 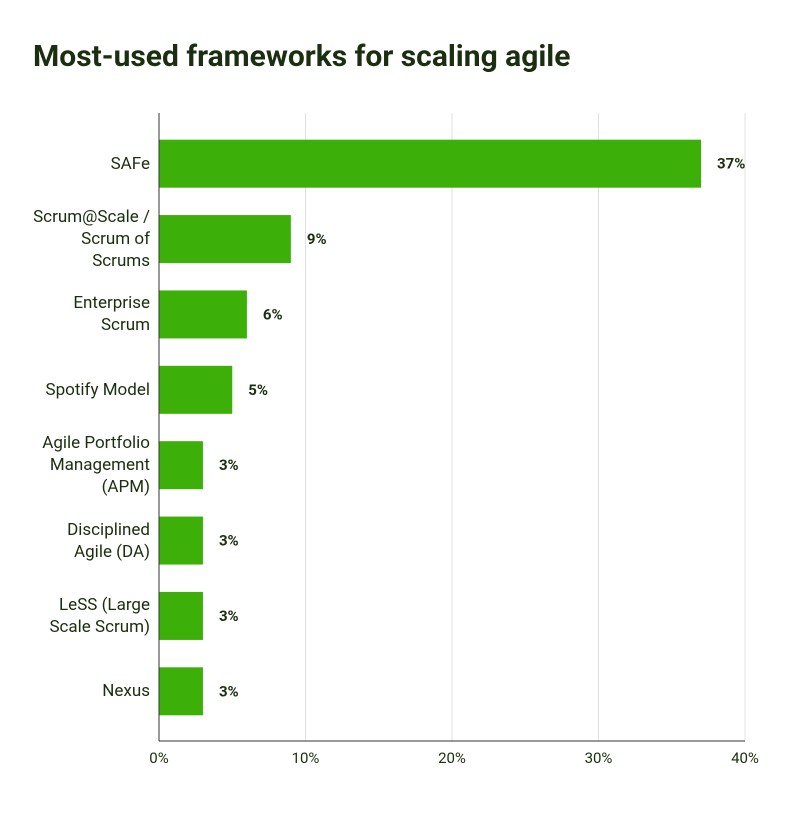 What do you see at coordinates (301, 56) in the screenshot?
I see `chart-title: Most-used frameworks for scaling agile` at bounding box center [301, 56].